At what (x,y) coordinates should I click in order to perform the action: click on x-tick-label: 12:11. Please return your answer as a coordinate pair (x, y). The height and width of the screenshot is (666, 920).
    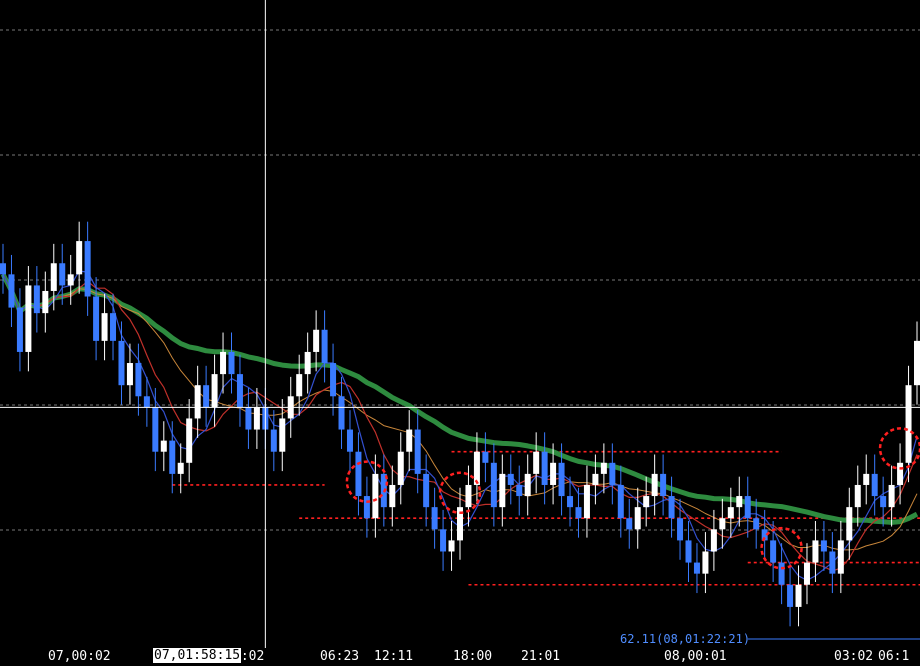
    Looking at the image, I should click on (394, 656).